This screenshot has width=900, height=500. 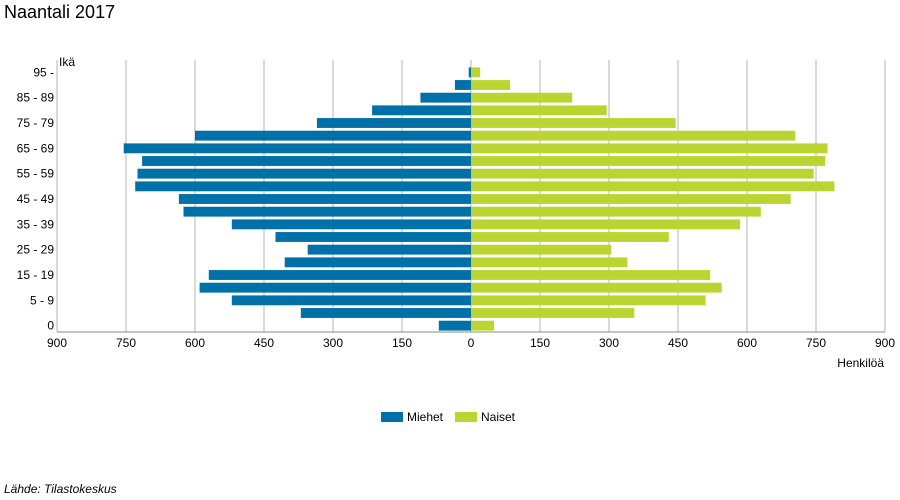 I want to click on y-tick-label: 0, so click(x=50, y=326).